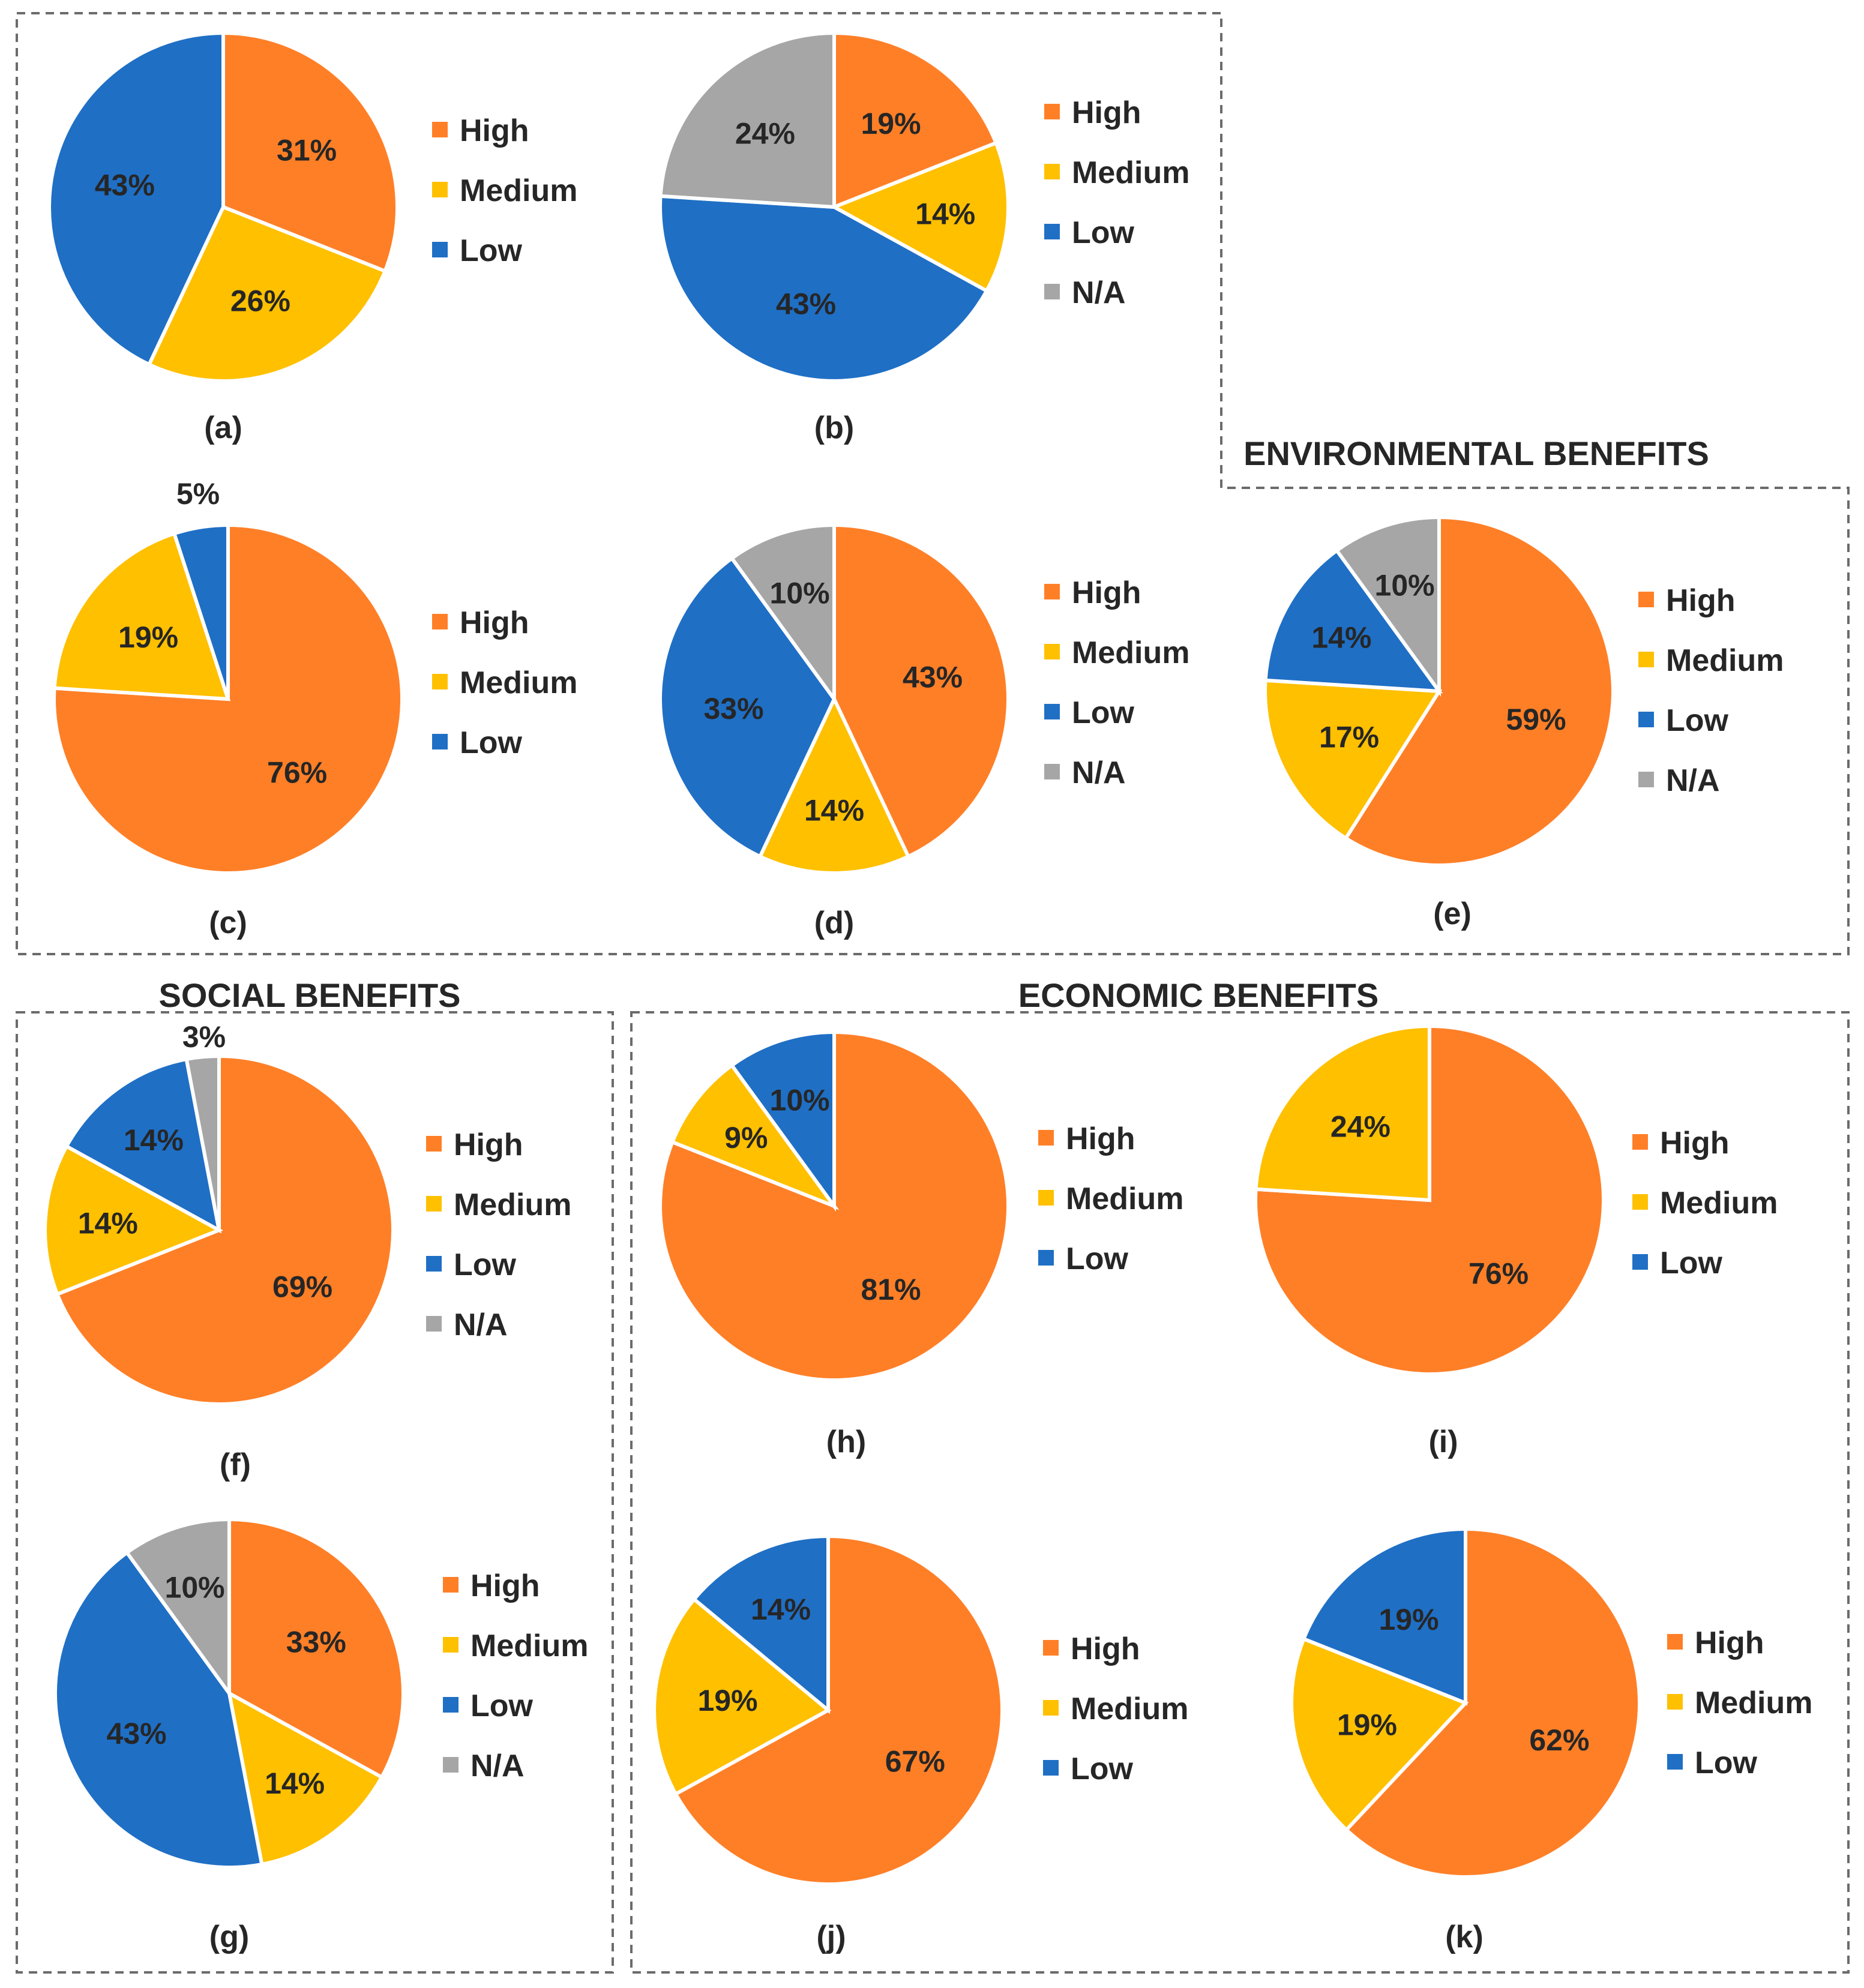  I want to click on caption-a: (a), so click(223, 427).